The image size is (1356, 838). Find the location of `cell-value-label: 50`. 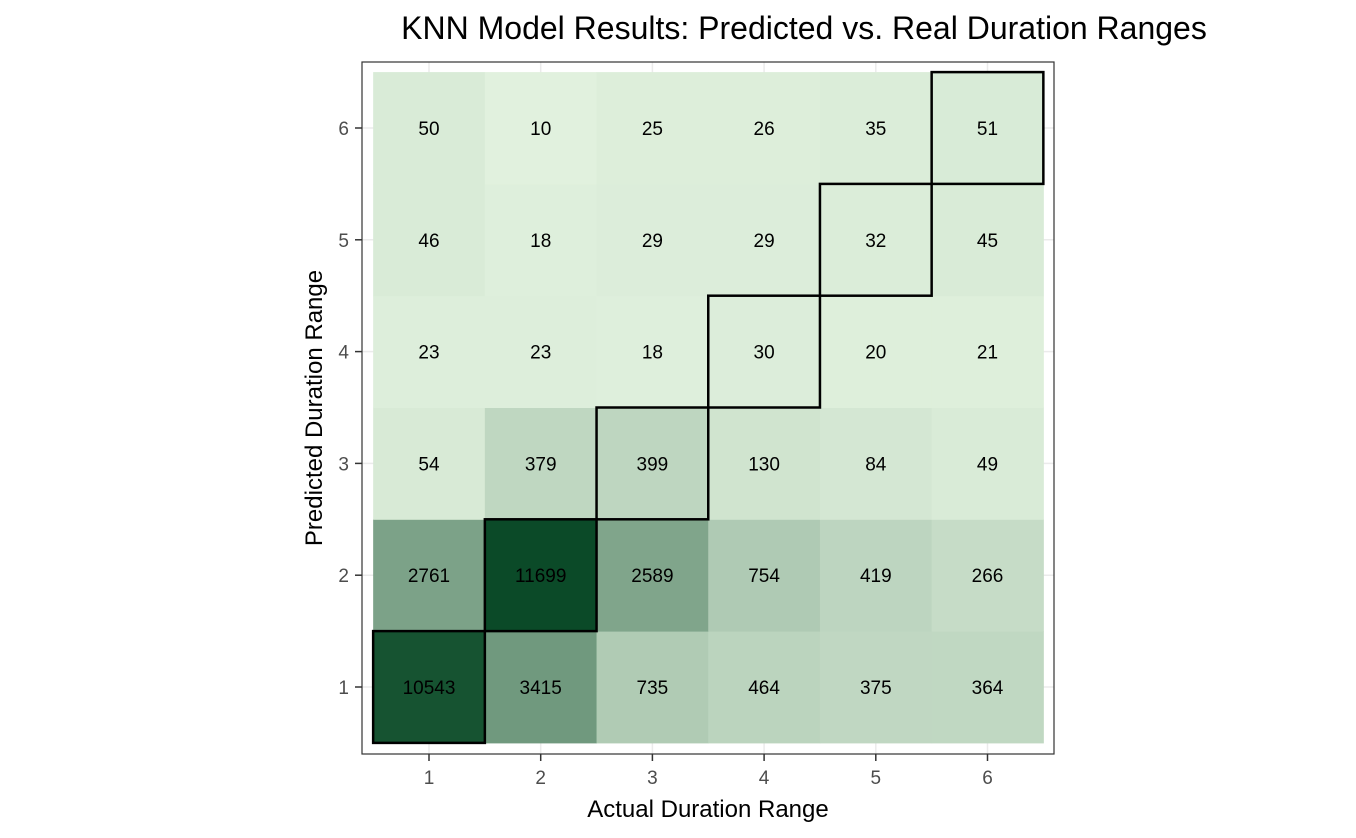

cell-value-label: 50 is located at coordinates (428, 129).